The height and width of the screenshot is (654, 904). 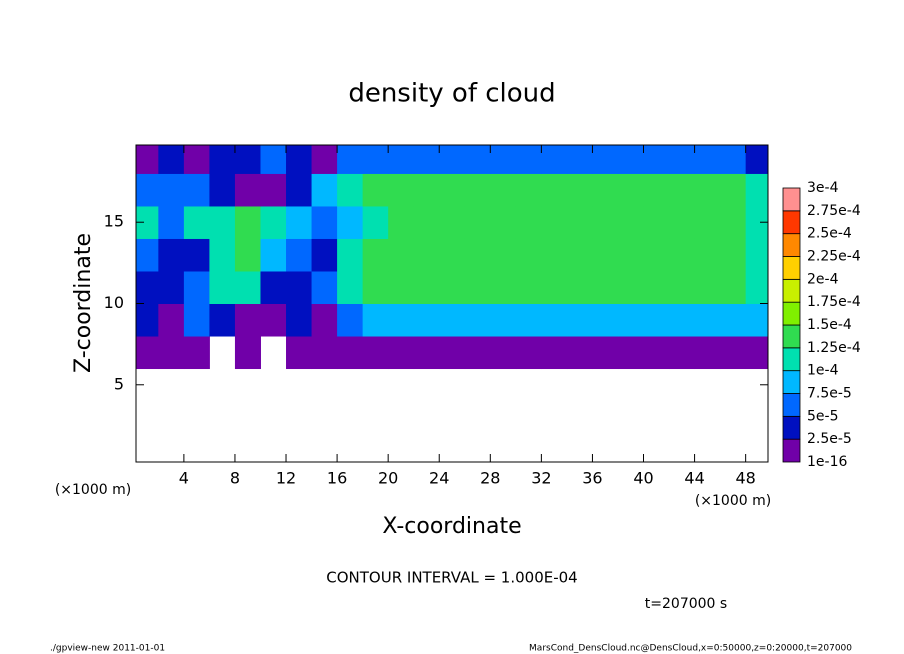 I want to click on x-tick-label: 36, so click(x=592, y=478).